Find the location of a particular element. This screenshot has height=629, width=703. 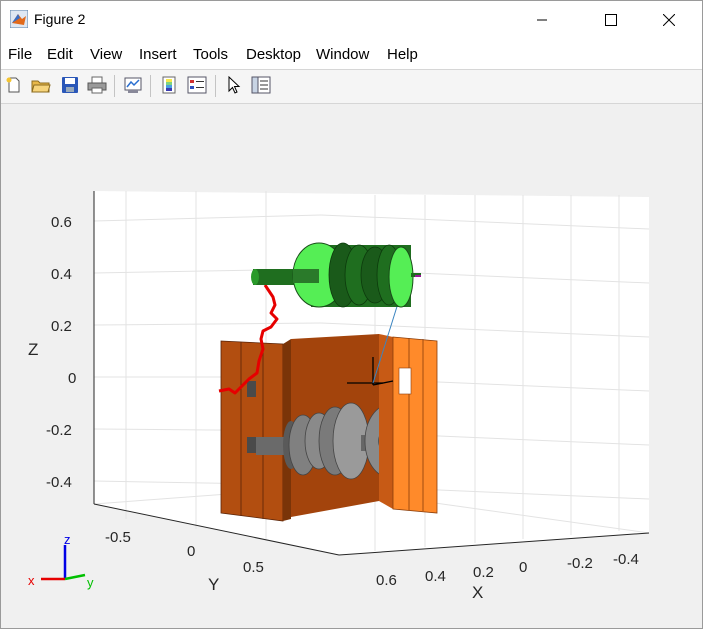

y-tick: 0.5 is located at coordinates (253, 567).